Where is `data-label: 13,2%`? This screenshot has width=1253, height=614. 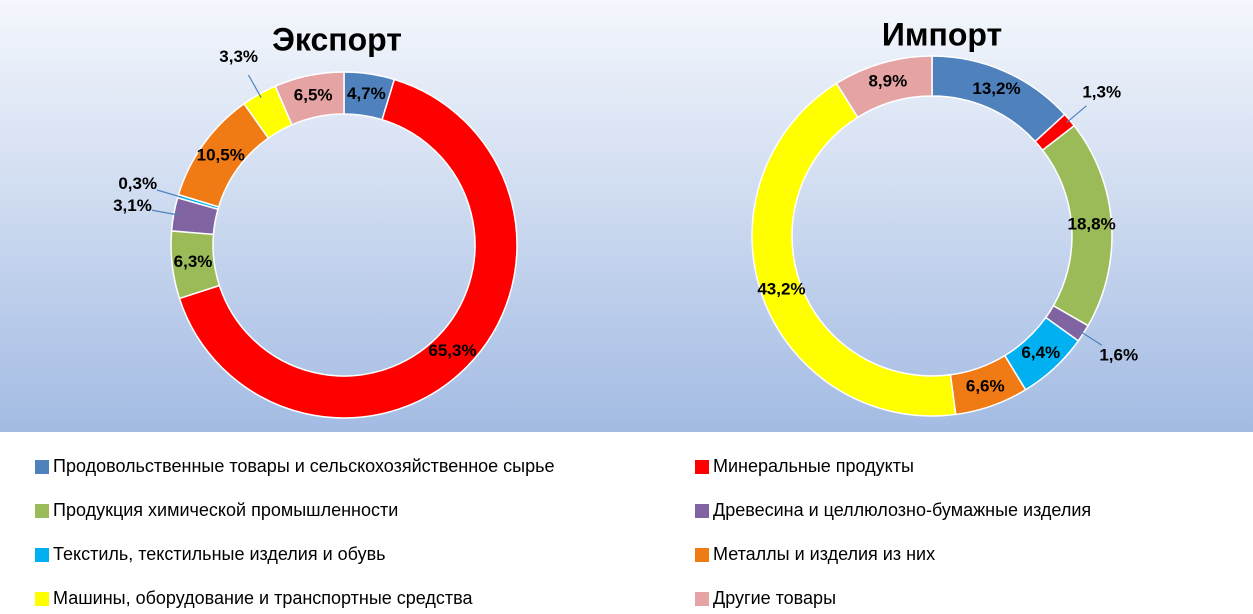
data-label: 13,2% is located at coordinates (996, 88).